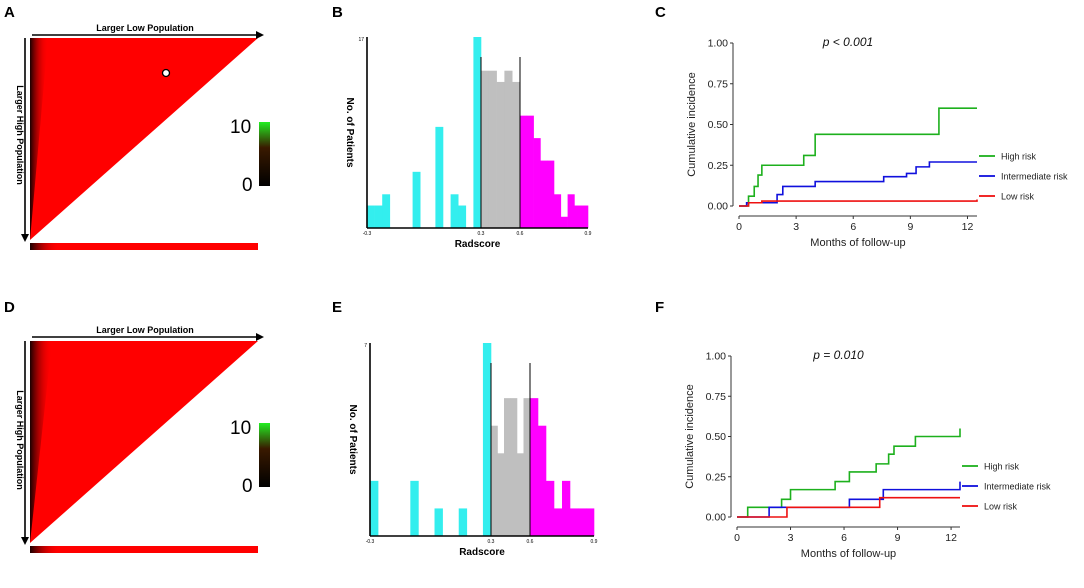  Describe the element at coordinates (337, 307) in the screenshot. I see `panel-label-e: E` at that location.